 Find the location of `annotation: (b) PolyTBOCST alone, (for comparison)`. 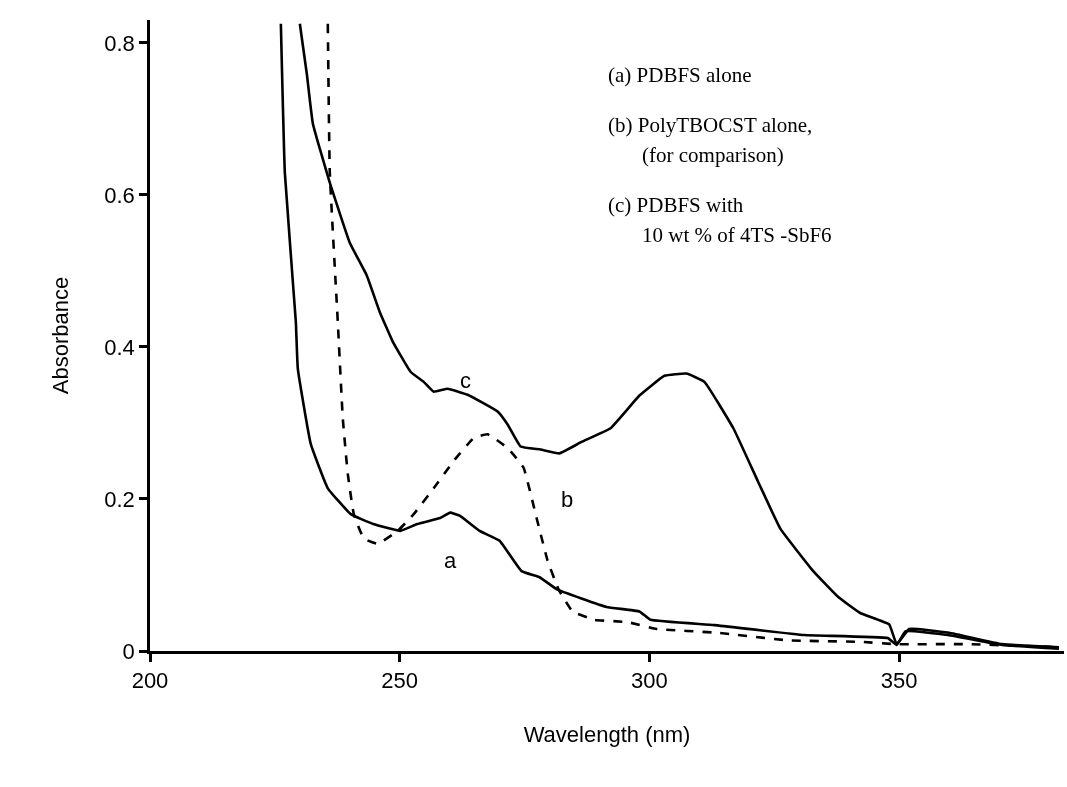

annotation: (b) PolyTBOCST alone, (for comparison) is located at coordinates (710, 140).